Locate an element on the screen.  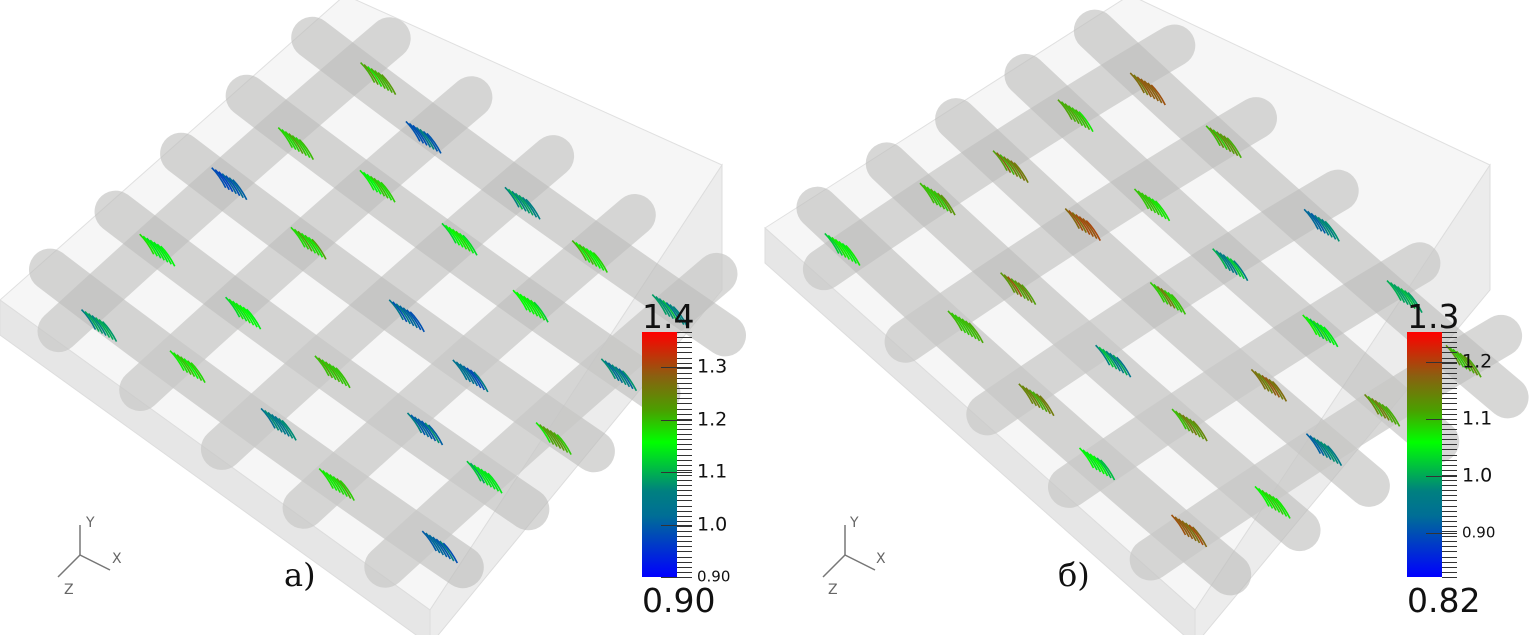
colorbar-tick-label: 1.0 is located at coordinates (1477, 475).